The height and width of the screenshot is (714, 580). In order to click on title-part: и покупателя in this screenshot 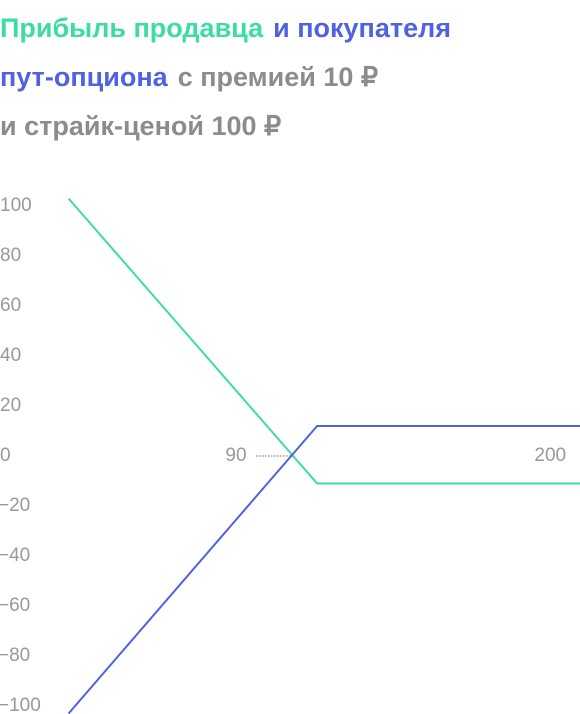, I will do `click(362, 28)`.